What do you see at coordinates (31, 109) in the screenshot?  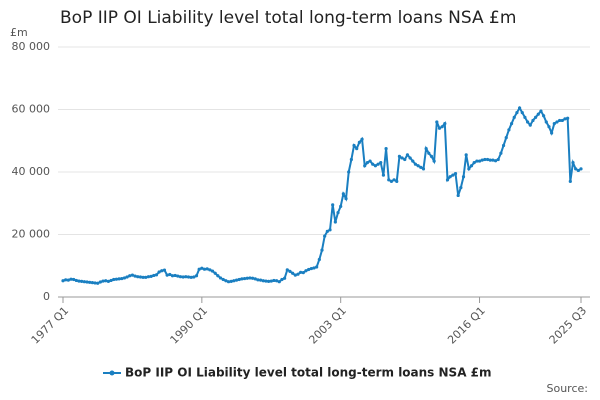 I see `y-tick-label: 60 000` at bounding box center [31, 109].